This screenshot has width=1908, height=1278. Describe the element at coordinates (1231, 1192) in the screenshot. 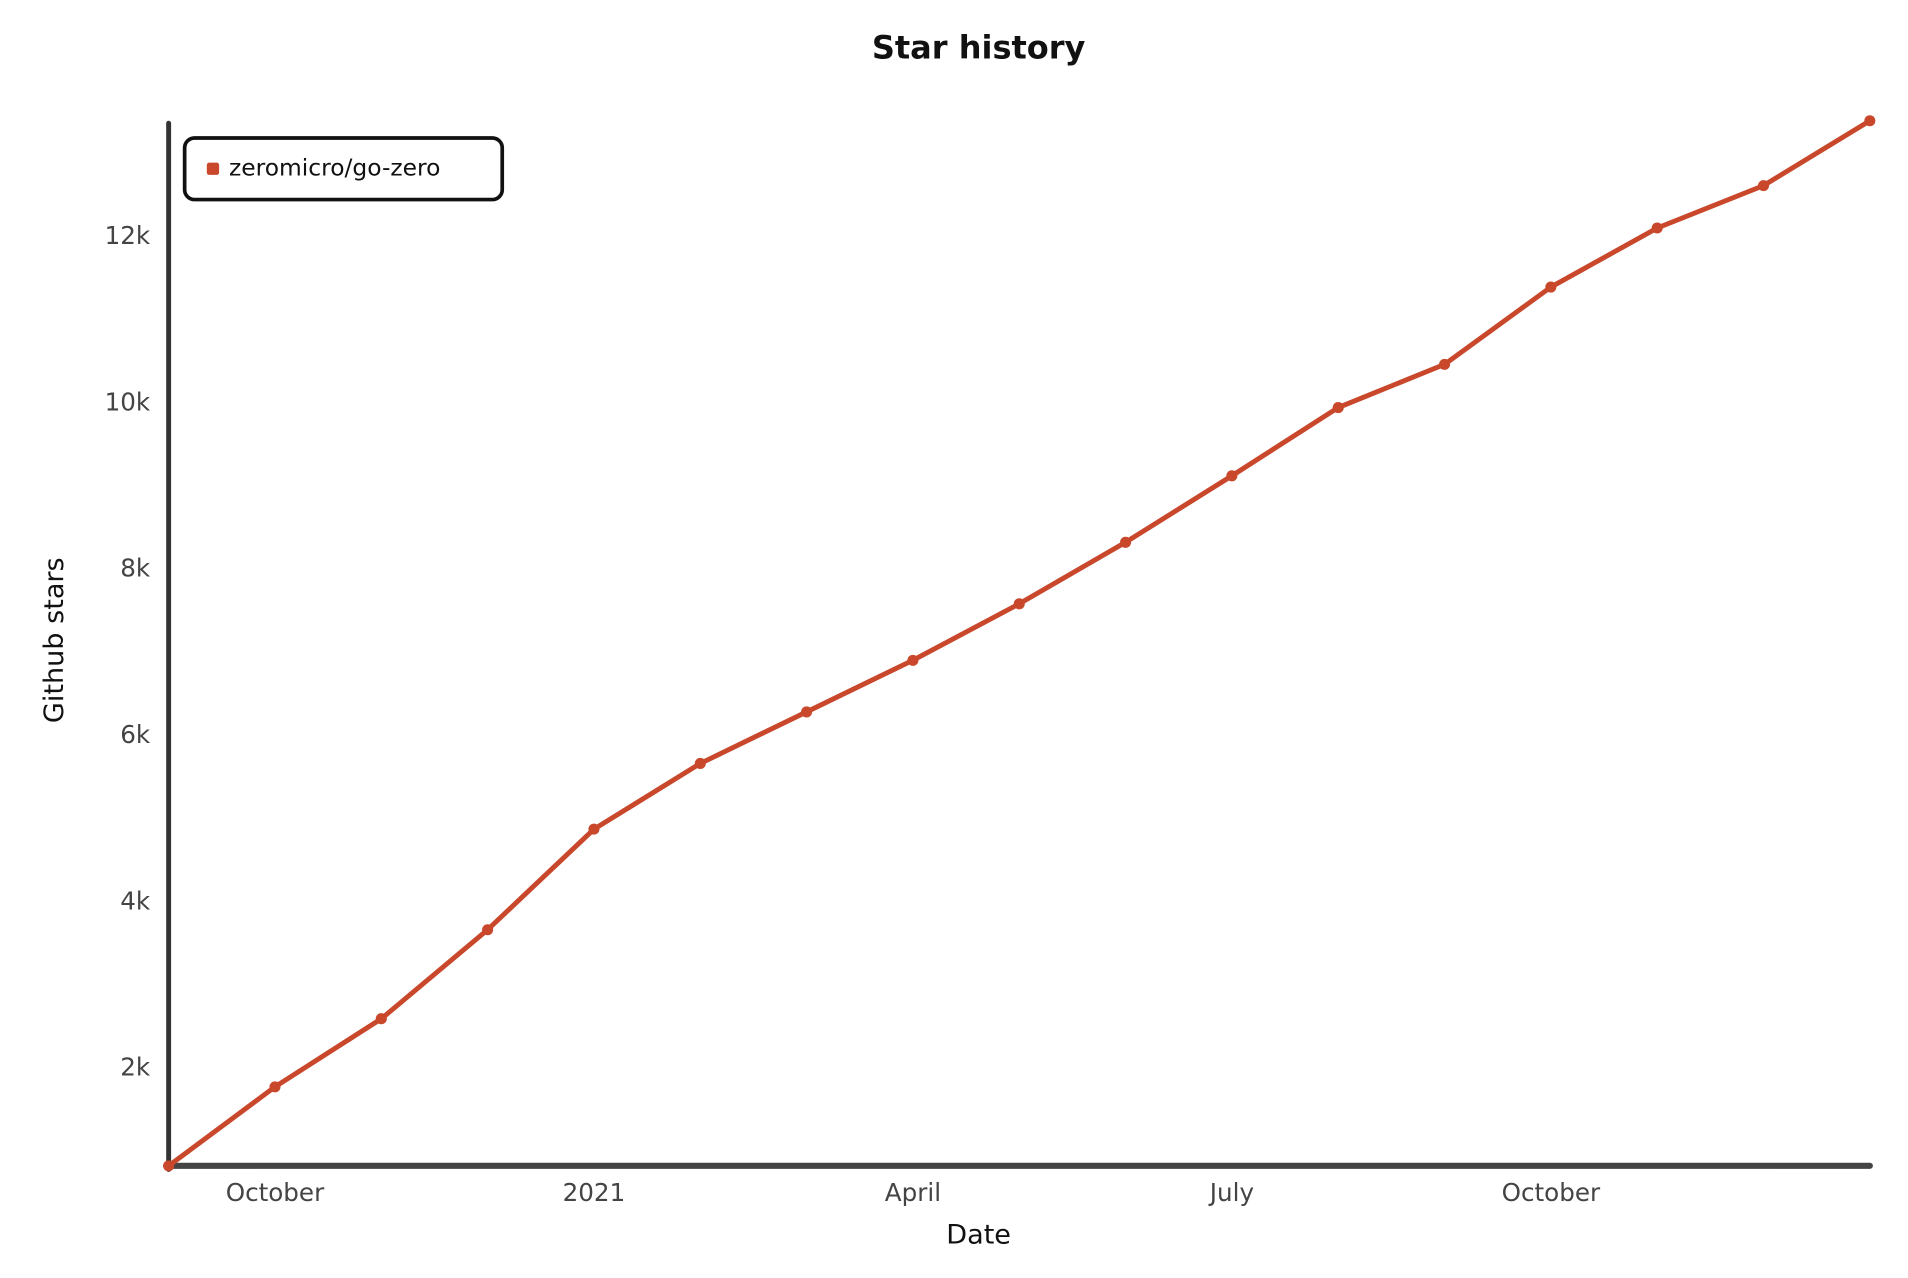

I see `x-tick-label: July` at that location.